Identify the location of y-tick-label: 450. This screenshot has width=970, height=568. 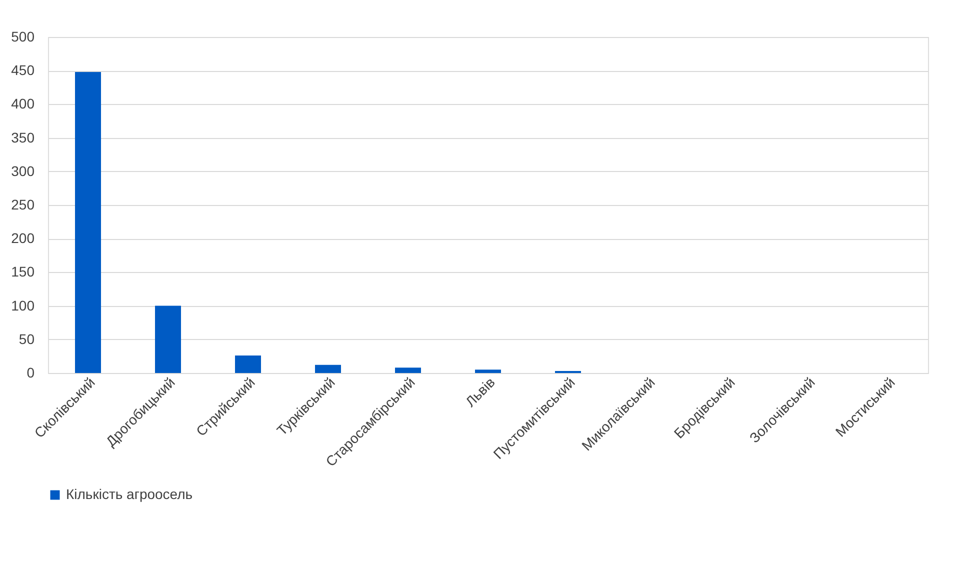
(23, 70).